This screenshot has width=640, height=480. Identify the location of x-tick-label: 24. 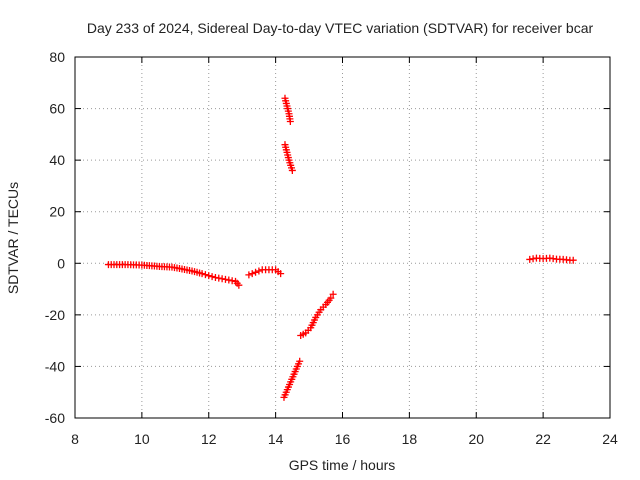
(610, 439).